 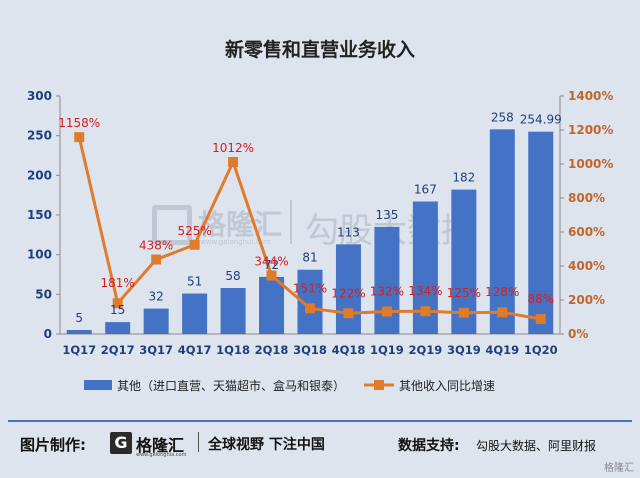 What do you see at coordinates (309, 258) in the screenshot?
I see `bar-value-label: 81` at bounding box center [309, 258].